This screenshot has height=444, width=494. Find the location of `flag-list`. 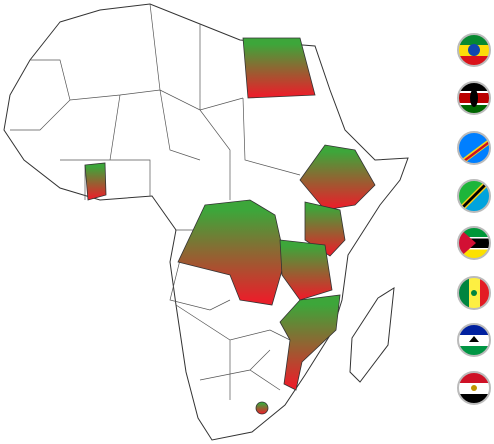

flag-list is located at coordinates (474, 219).